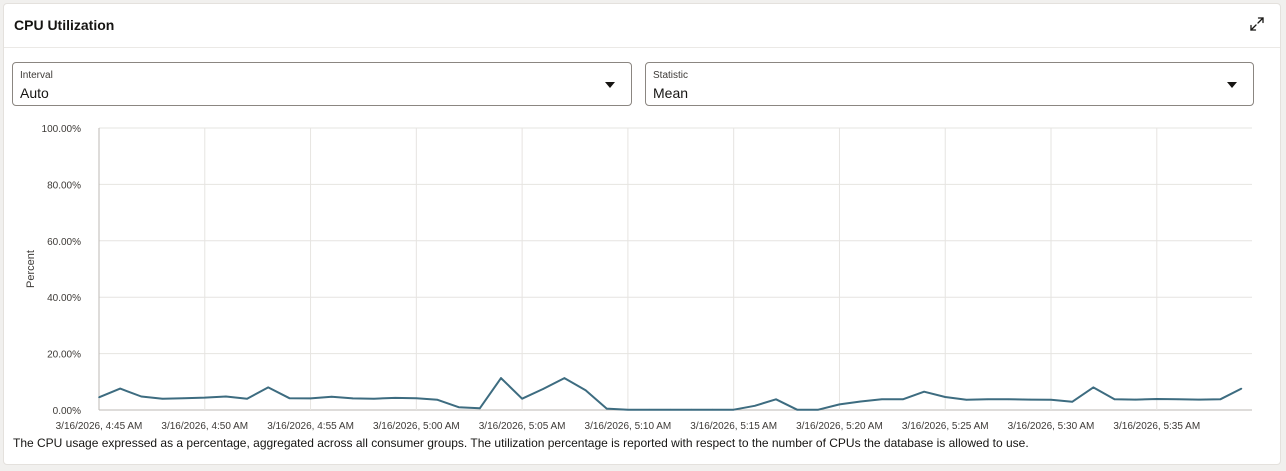 Image resolution: width=1286 pixels, height=471 pixels. Describe the element at coordinates (1257, 24) in the screenshot. I see `expand-icon` at that location.